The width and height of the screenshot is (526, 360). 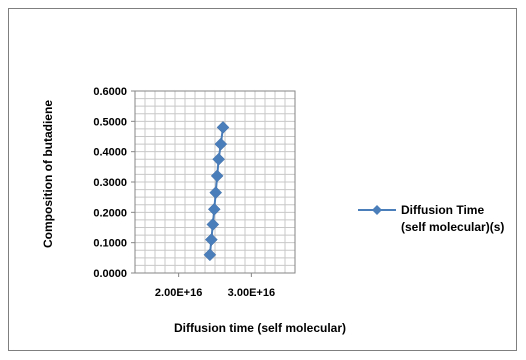 What do you see at coordinates (110, 183) in the screenshot?
I see `y-tick-label: 0.3000` at bounding box center [110, 183].